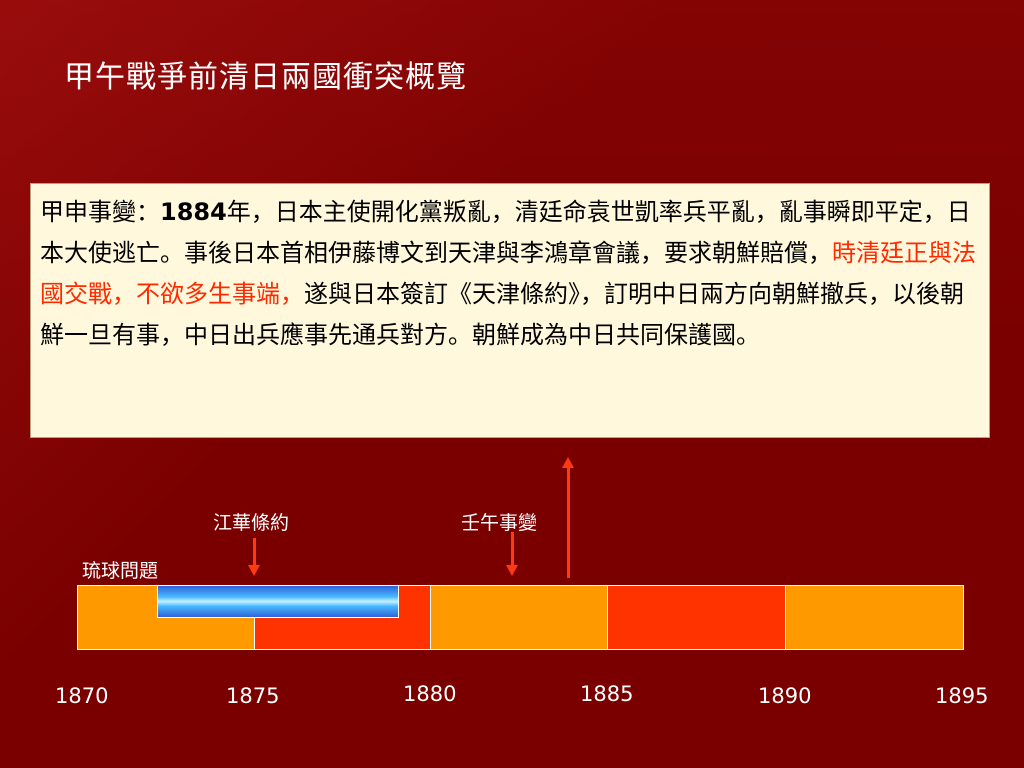  What do you see at coordinates (512, 554) in the screenshot?
I see `imo-arrow-icon` at bounding box center [512, 554].